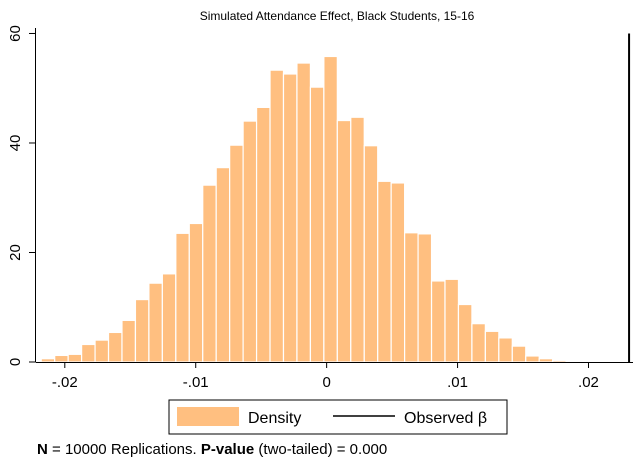 This screenshot has height=462, width=636. I want to click on x-tick-label: -.01, so click(196, 382).